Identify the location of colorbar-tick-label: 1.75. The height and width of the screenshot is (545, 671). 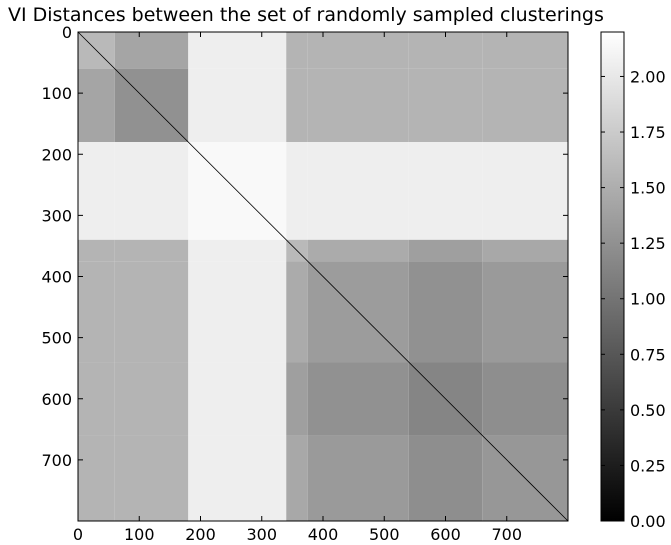
(648, 132).